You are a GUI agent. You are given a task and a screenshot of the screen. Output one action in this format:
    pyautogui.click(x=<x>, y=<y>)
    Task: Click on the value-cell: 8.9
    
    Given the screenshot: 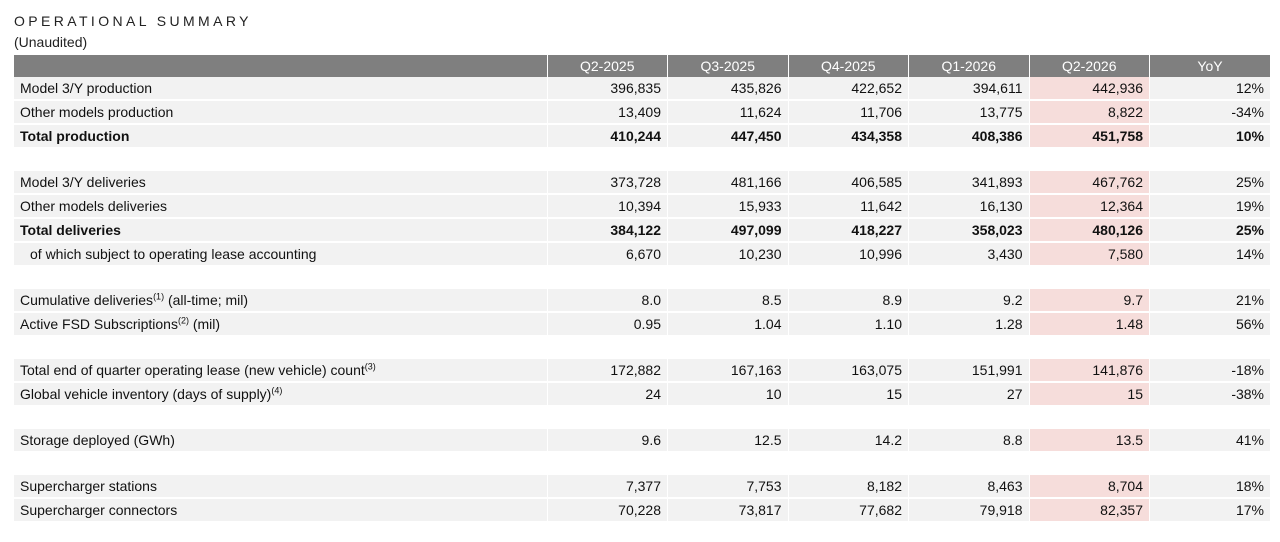 What is the action you would take?
    pyautogui.click(x=848, y=301)
    